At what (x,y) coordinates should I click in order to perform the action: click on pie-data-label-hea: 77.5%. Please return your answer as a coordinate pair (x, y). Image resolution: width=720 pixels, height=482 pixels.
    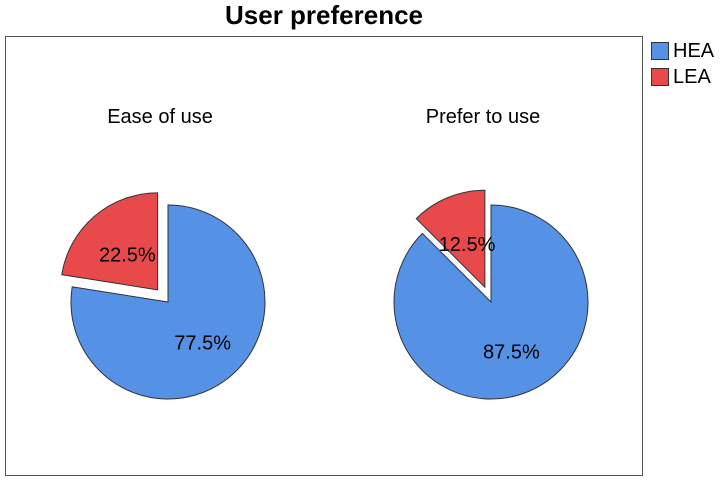
    Looking at the image, I should click on (202, 344).